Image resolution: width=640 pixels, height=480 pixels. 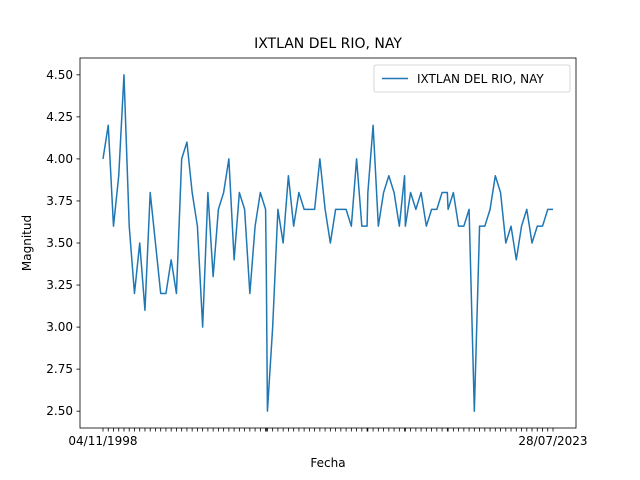 What do you see at coordinates (59, 117) in the screenshot?
I see `y-tick-label: 4.25` at bounding box center [59, 117].